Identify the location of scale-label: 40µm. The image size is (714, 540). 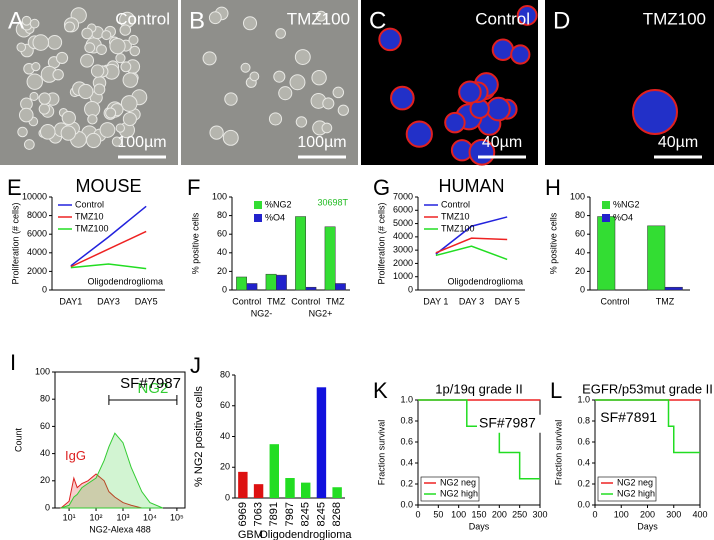
(678, 142).